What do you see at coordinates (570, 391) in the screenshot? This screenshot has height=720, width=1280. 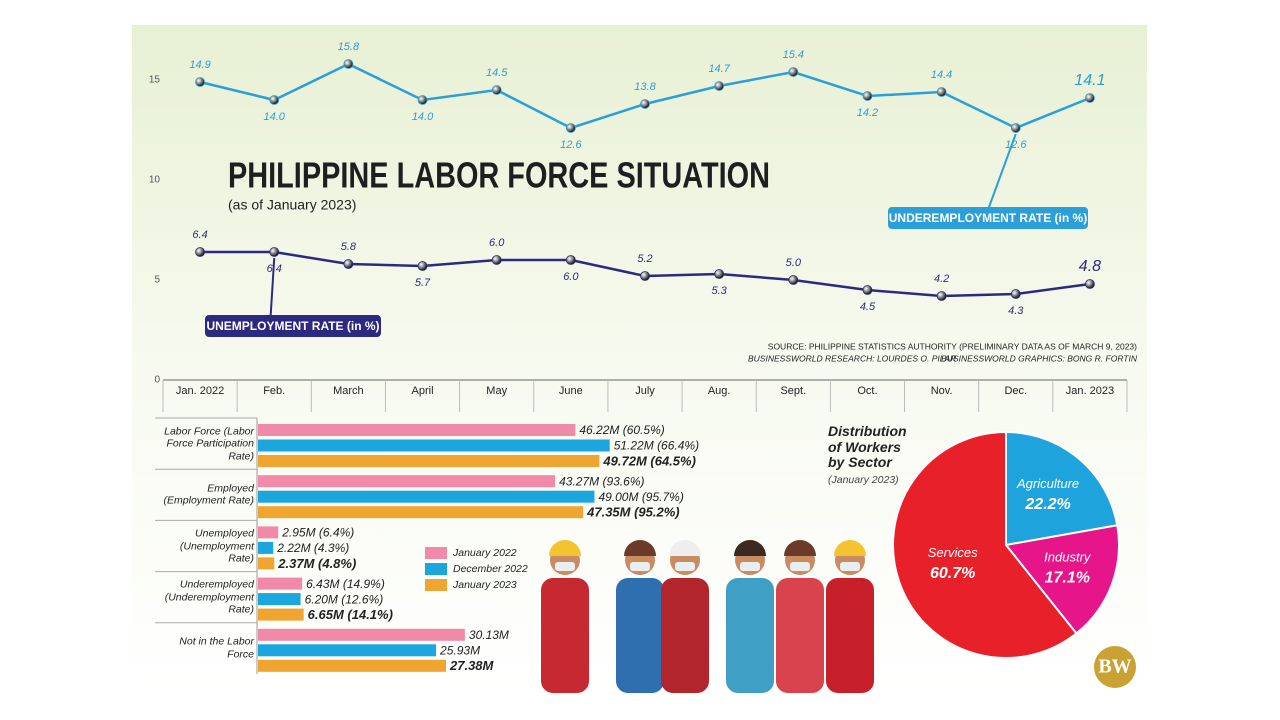 I see `x-tick-label: June` at bounding box center [570, 391].